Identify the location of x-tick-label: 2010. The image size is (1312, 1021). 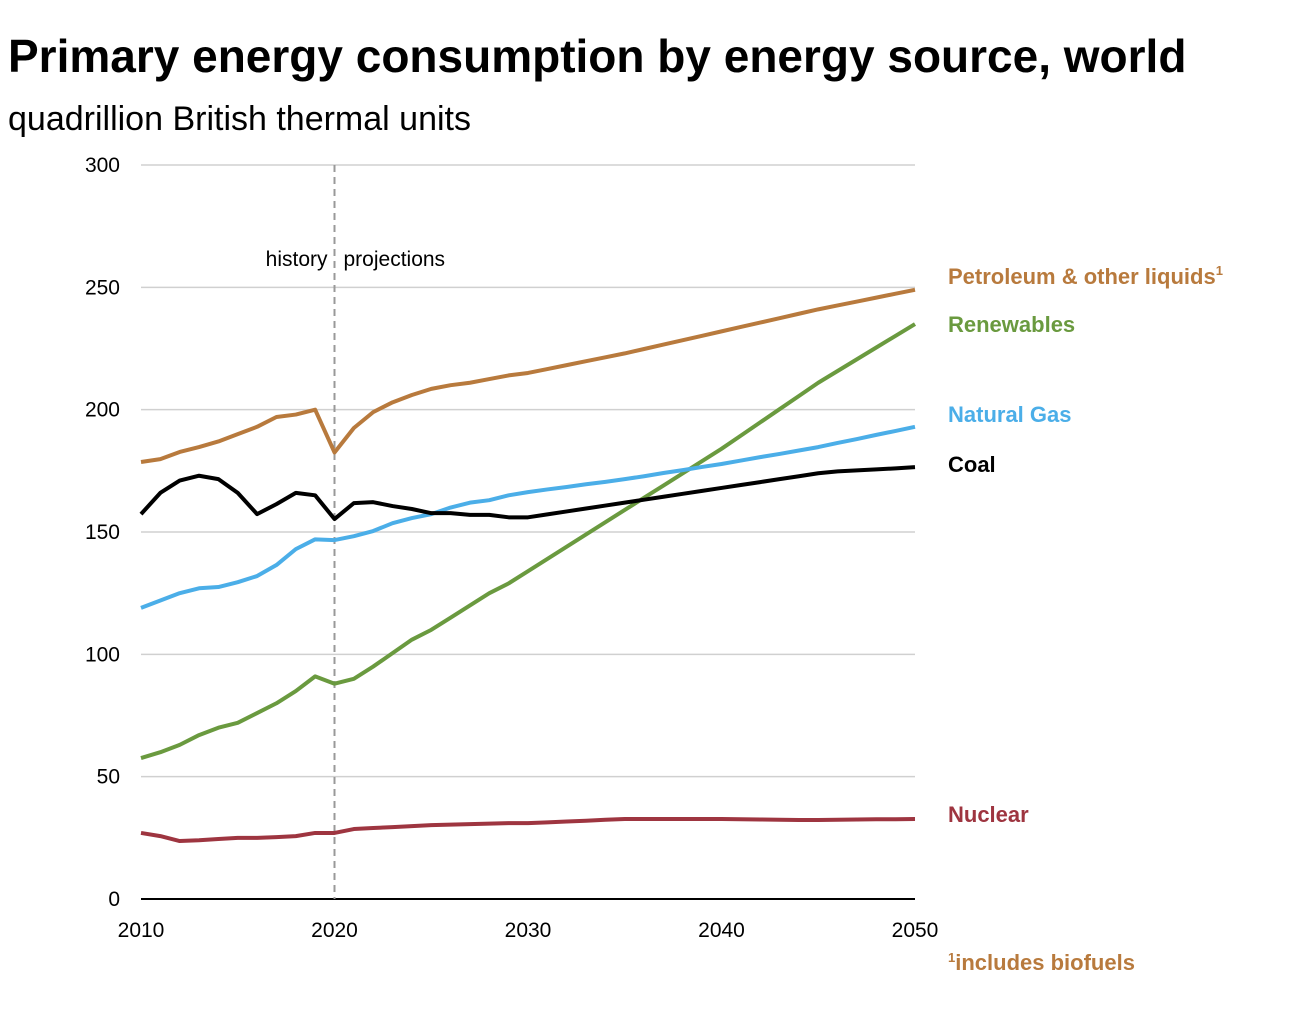
(141, 930).